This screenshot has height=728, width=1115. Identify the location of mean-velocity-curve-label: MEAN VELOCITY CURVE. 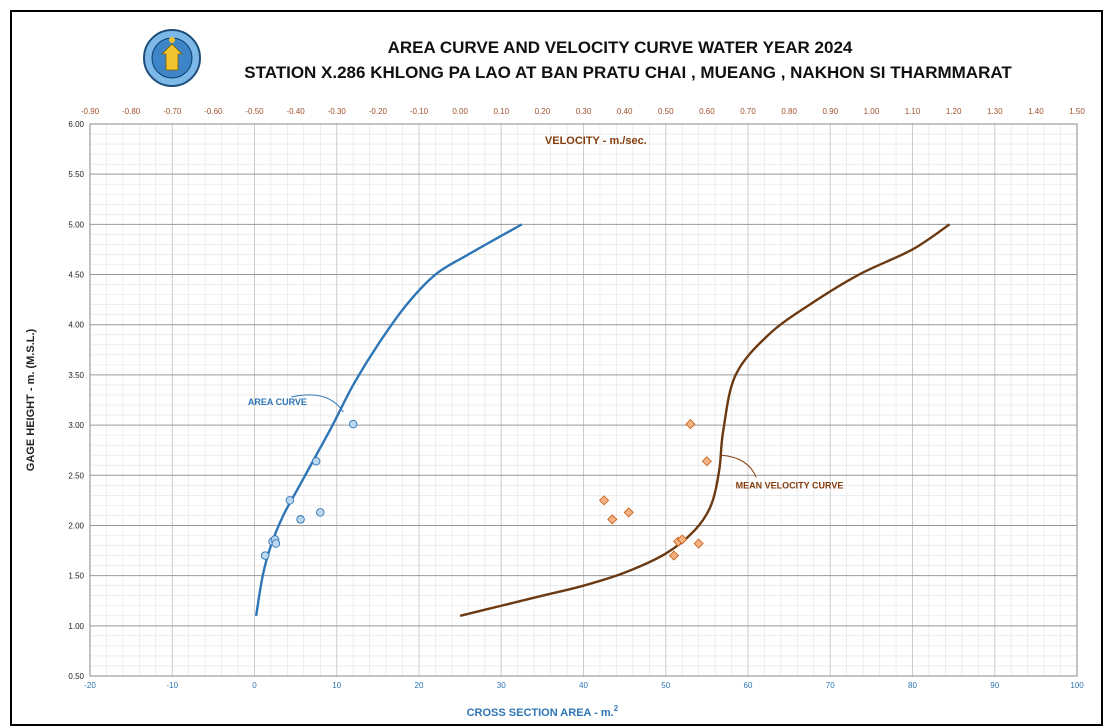
(790, 485).